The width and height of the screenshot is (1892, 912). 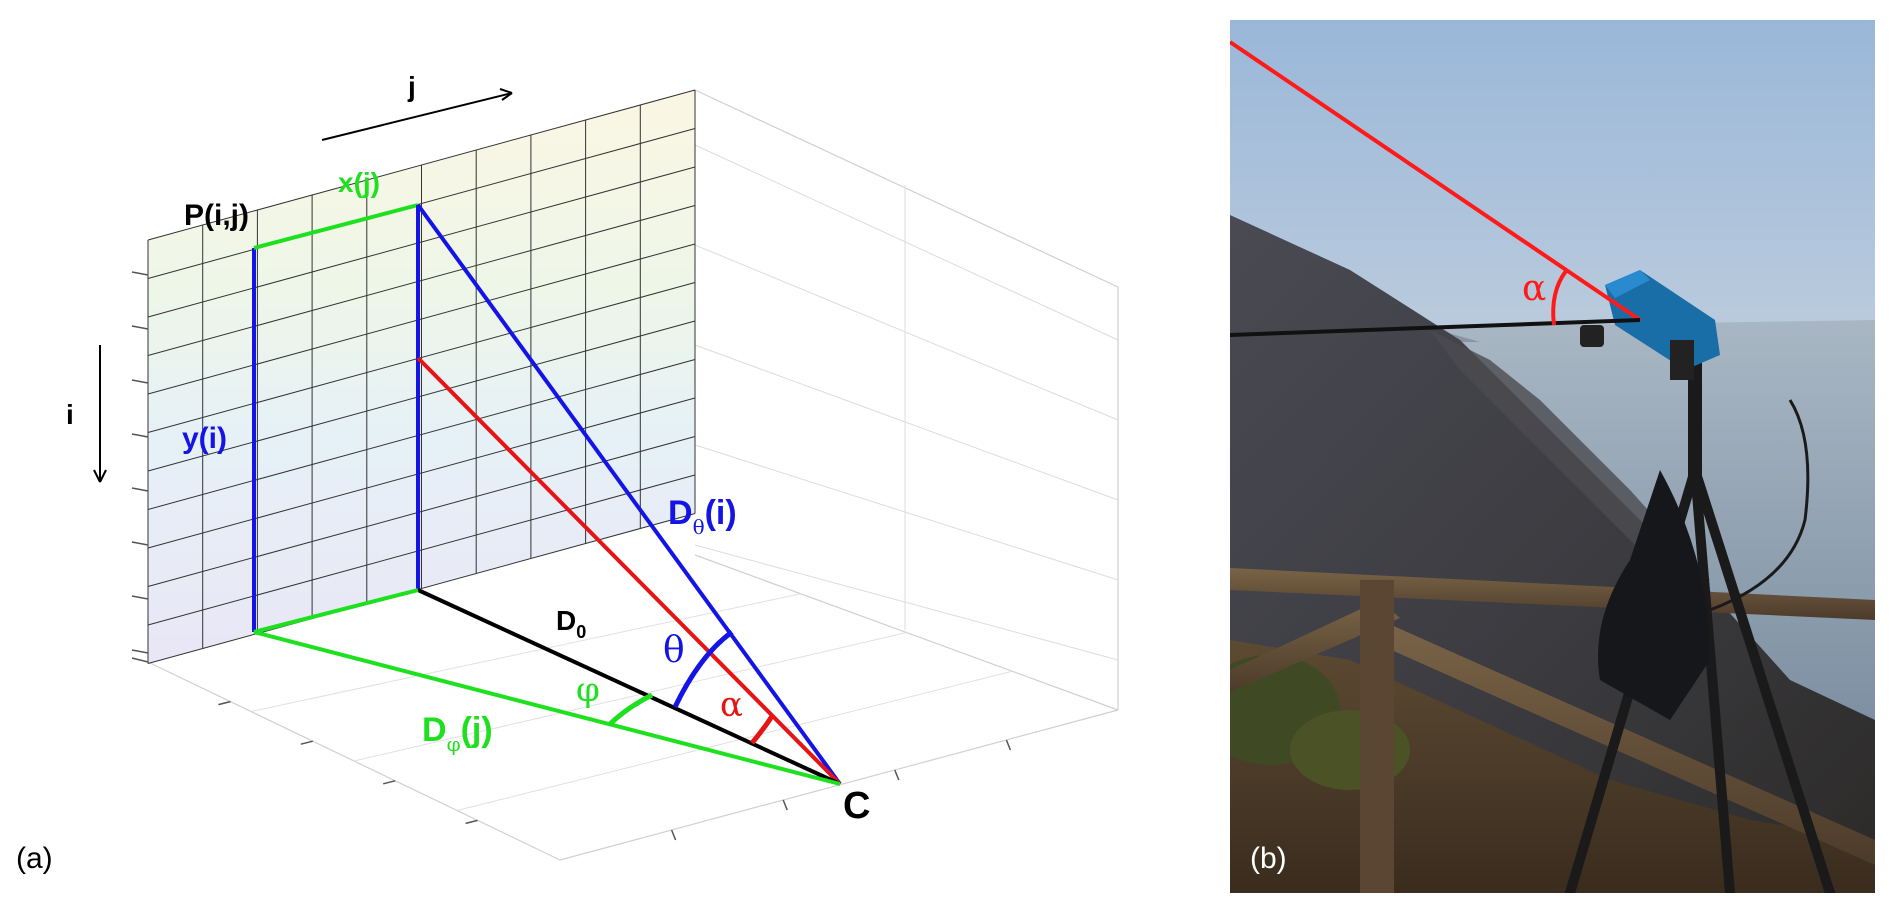 I want to click on camera-knob, so click(x=1592, y=336).